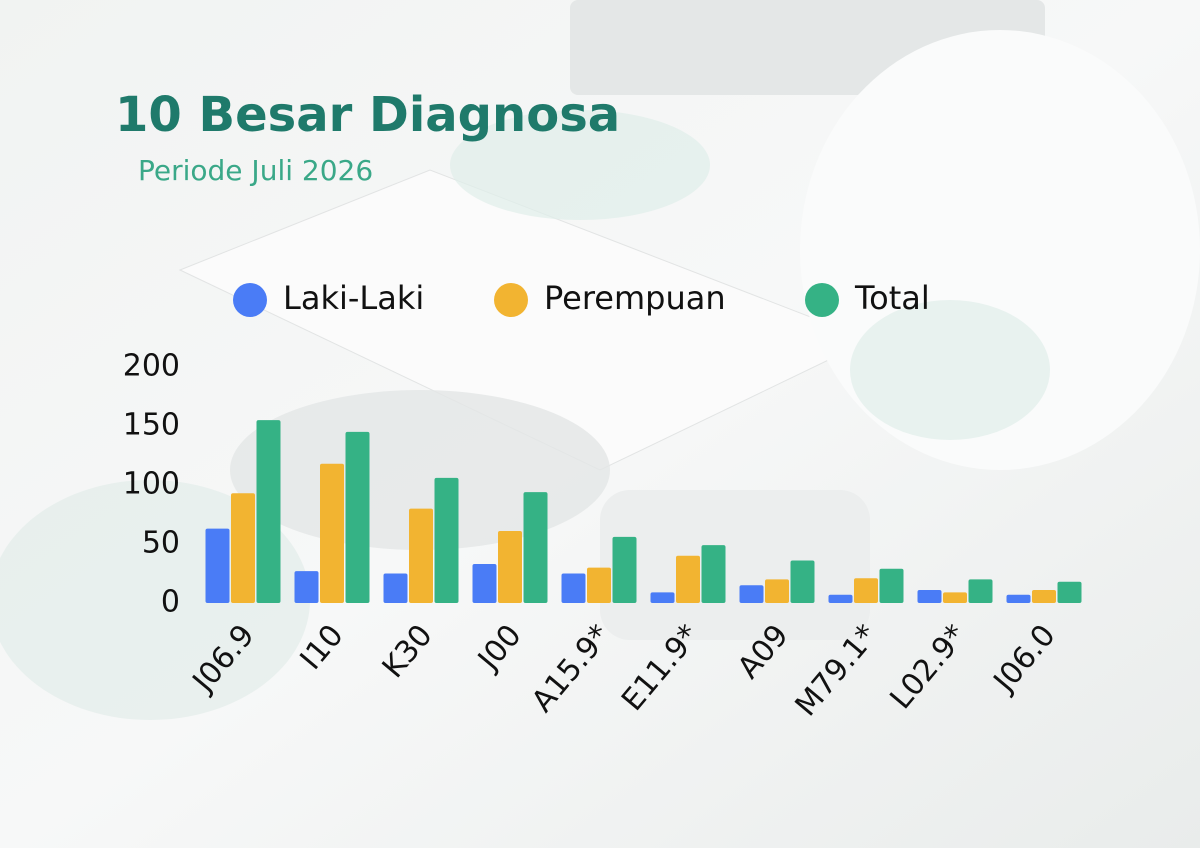 The width and height of the screenshot is (1200, 848). What do you see at coordinates (170, 602) in the screenshot?
I see `y-tick-label: 0` at bounding box center [170, 602].